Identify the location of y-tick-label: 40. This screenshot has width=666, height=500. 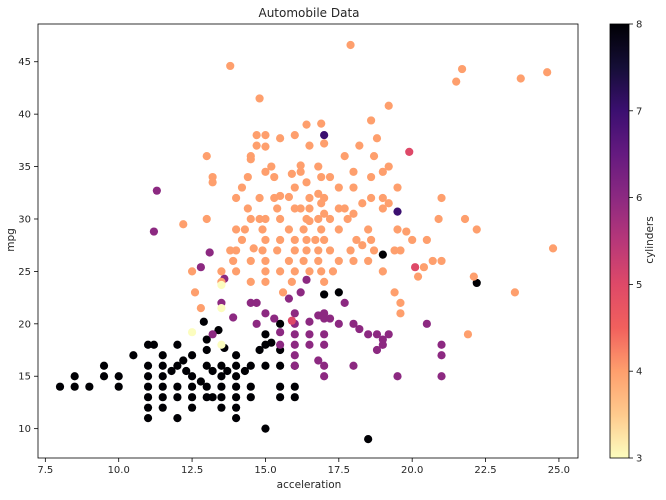
(24, 115).